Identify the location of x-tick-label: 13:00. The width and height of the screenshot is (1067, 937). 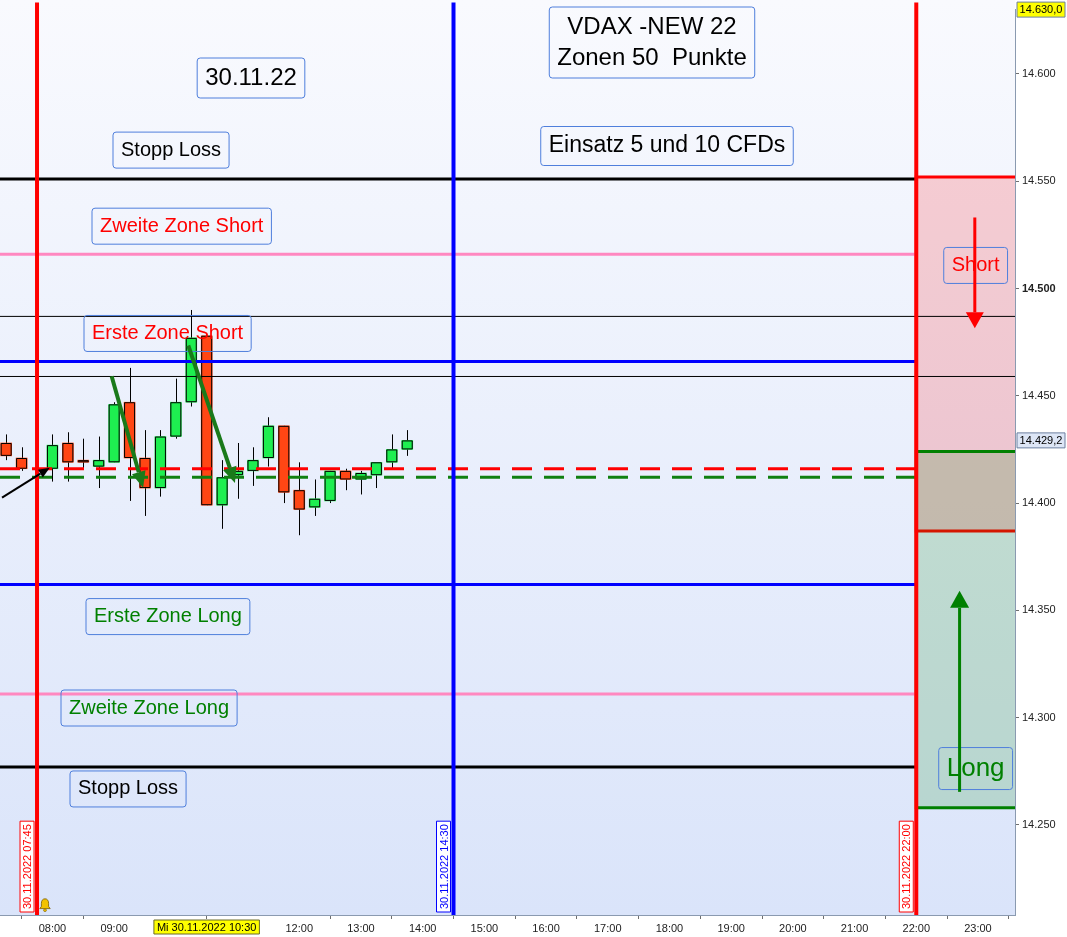
(361, 927).